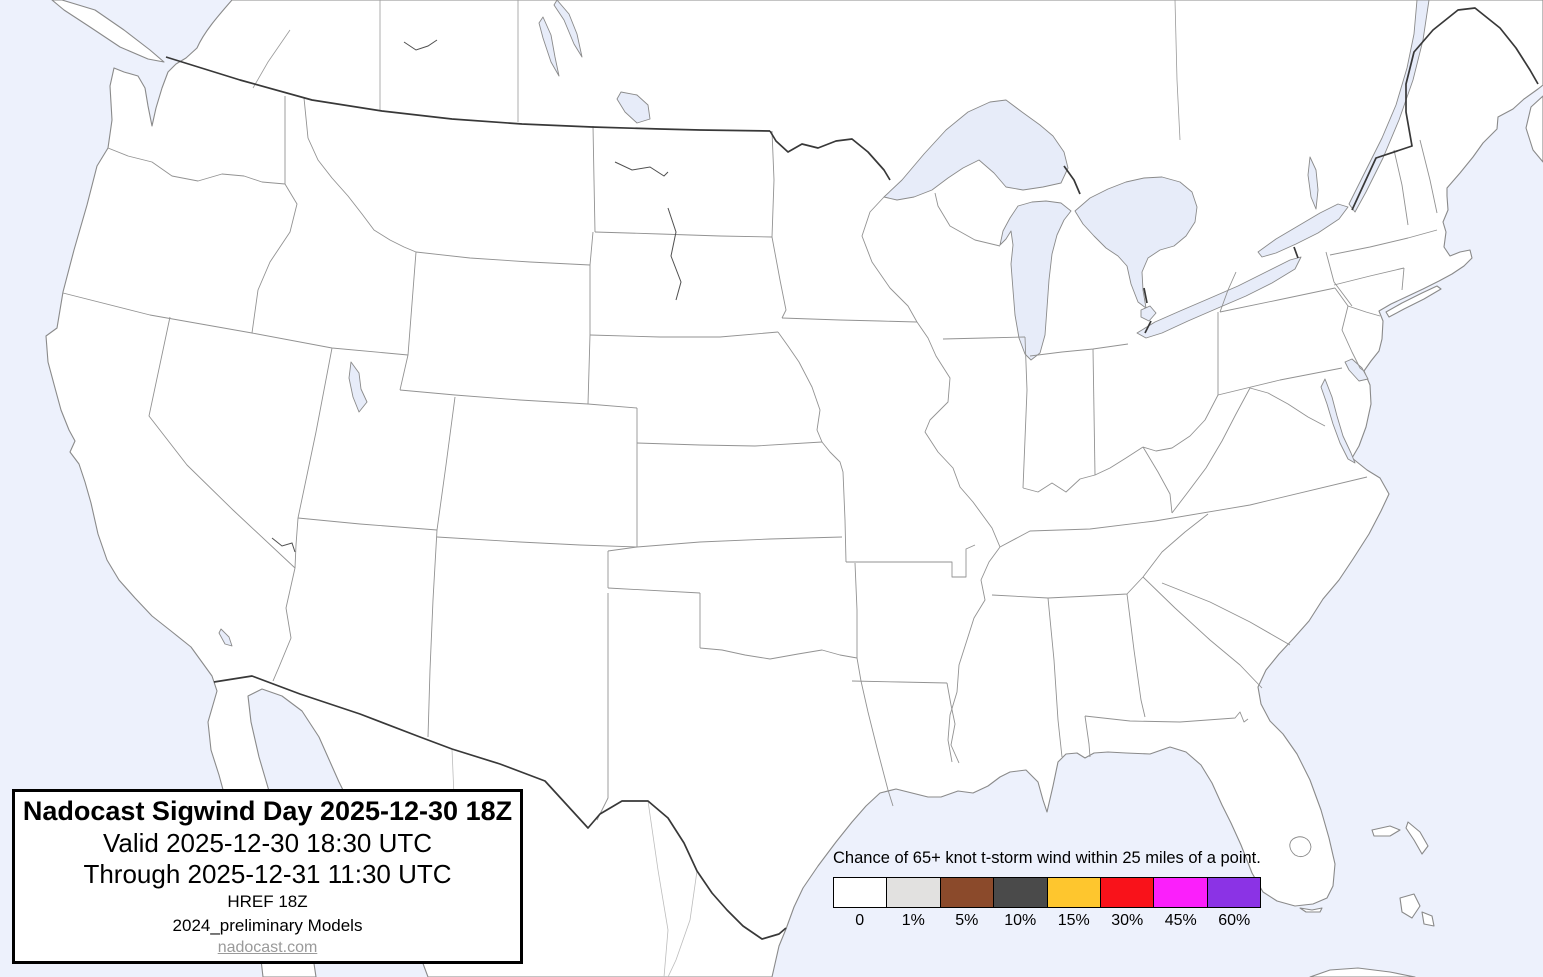  I want to click on legend-color-bar, so click(1047, 892).